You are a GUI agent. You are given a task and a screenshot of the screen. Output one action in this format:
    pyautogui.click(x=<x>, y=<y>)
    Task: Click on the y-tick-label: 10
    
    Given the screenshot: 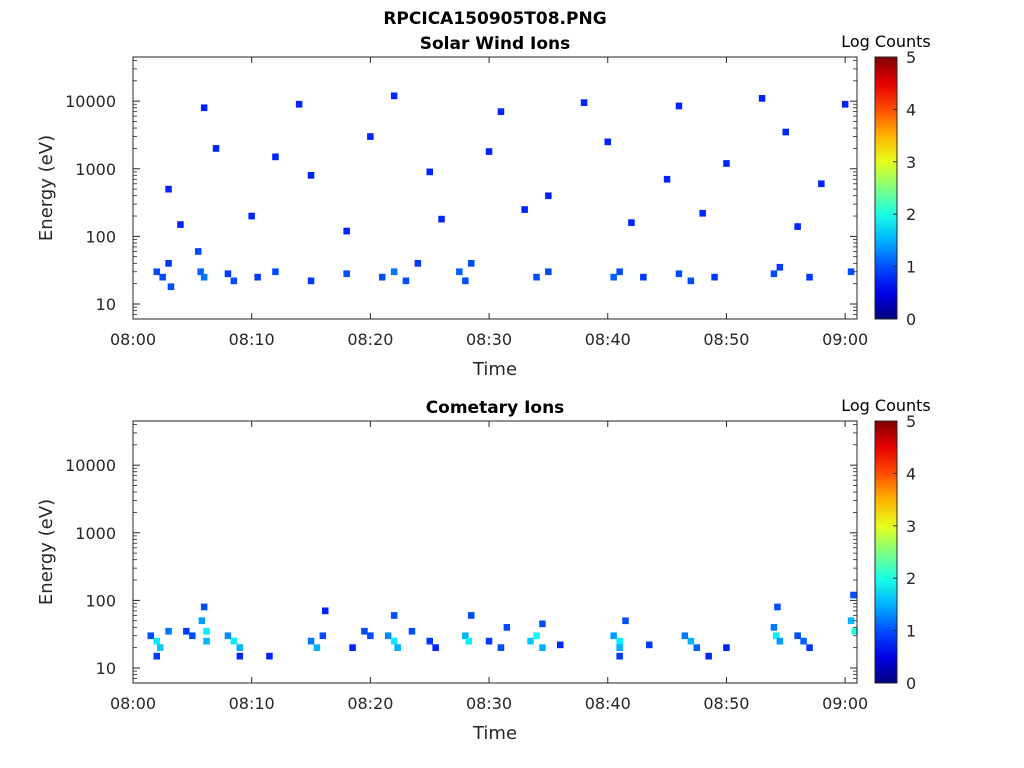 What is the action you would take?
    pyautogui.click(x=106, y=668)
    